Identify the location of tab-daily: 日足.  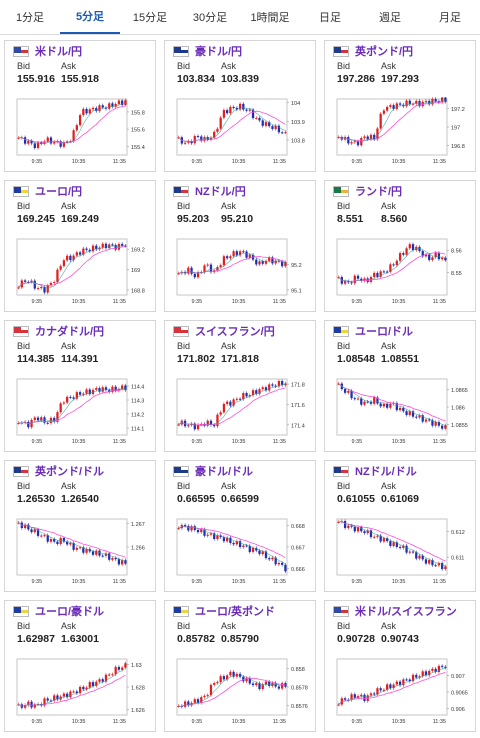
(330, 18).